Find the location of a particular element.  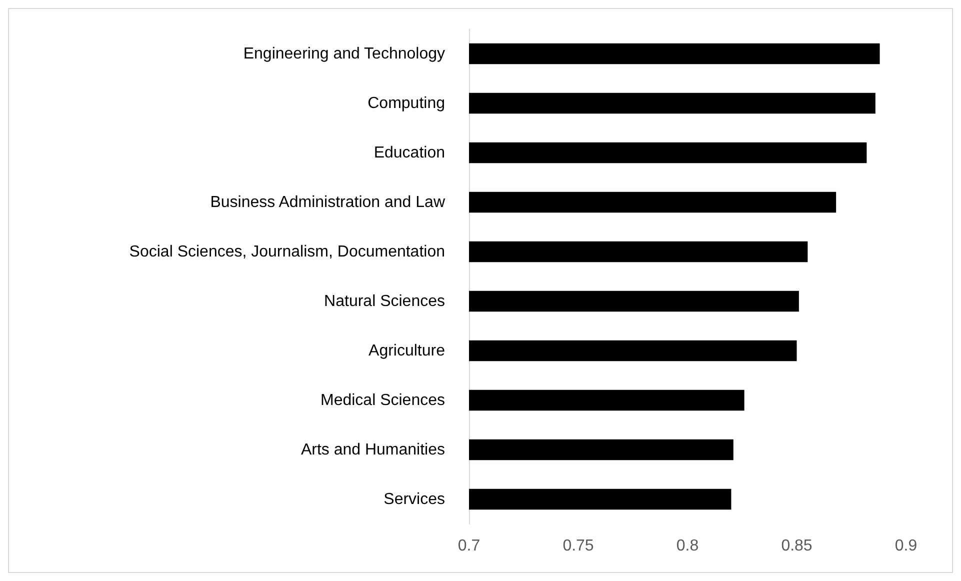

x-tick-label: 0.7 is located at coordinates (469, 546).